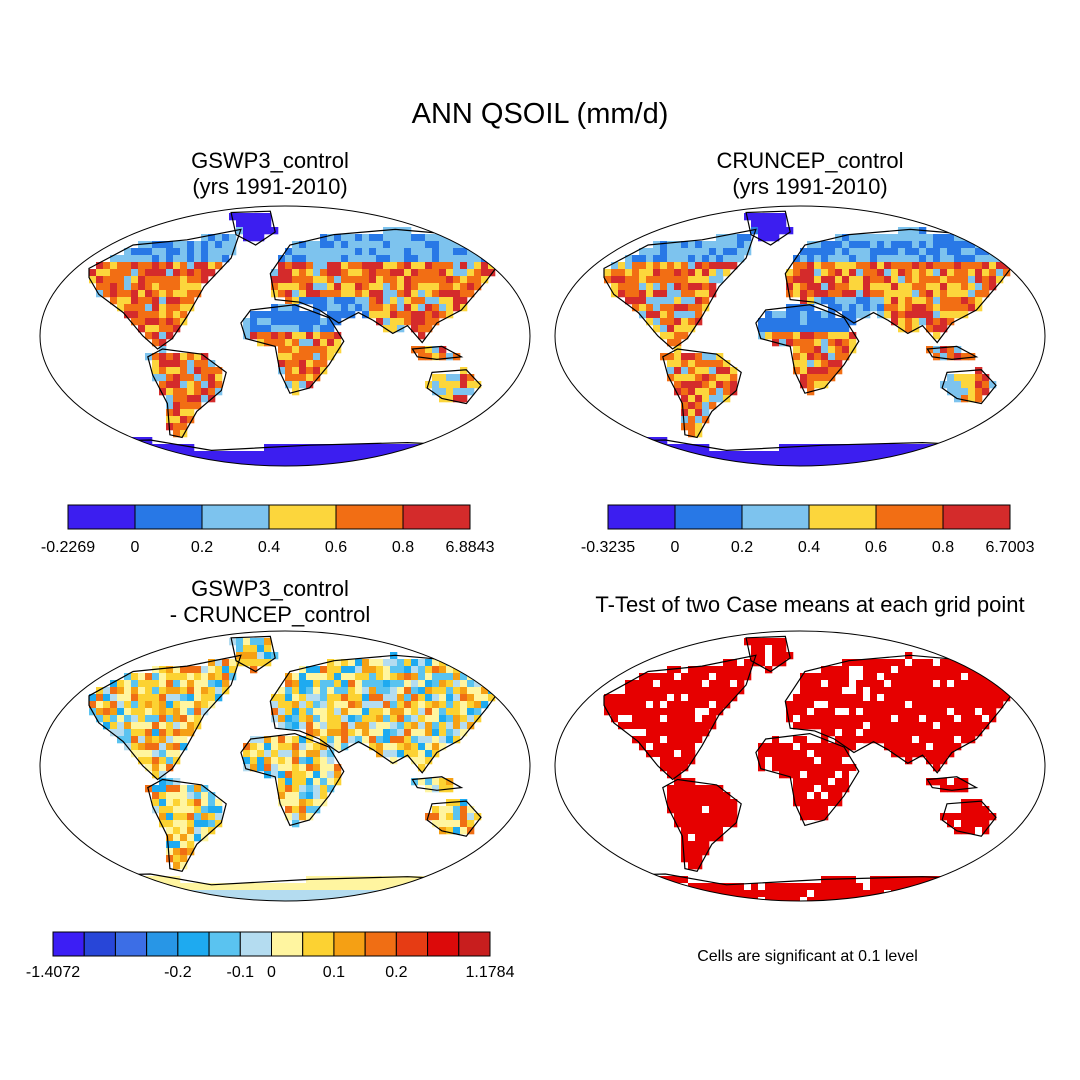  Describe the element at coordinates (909, 517) in the screenshot. I see `colorbar-box` at that location.